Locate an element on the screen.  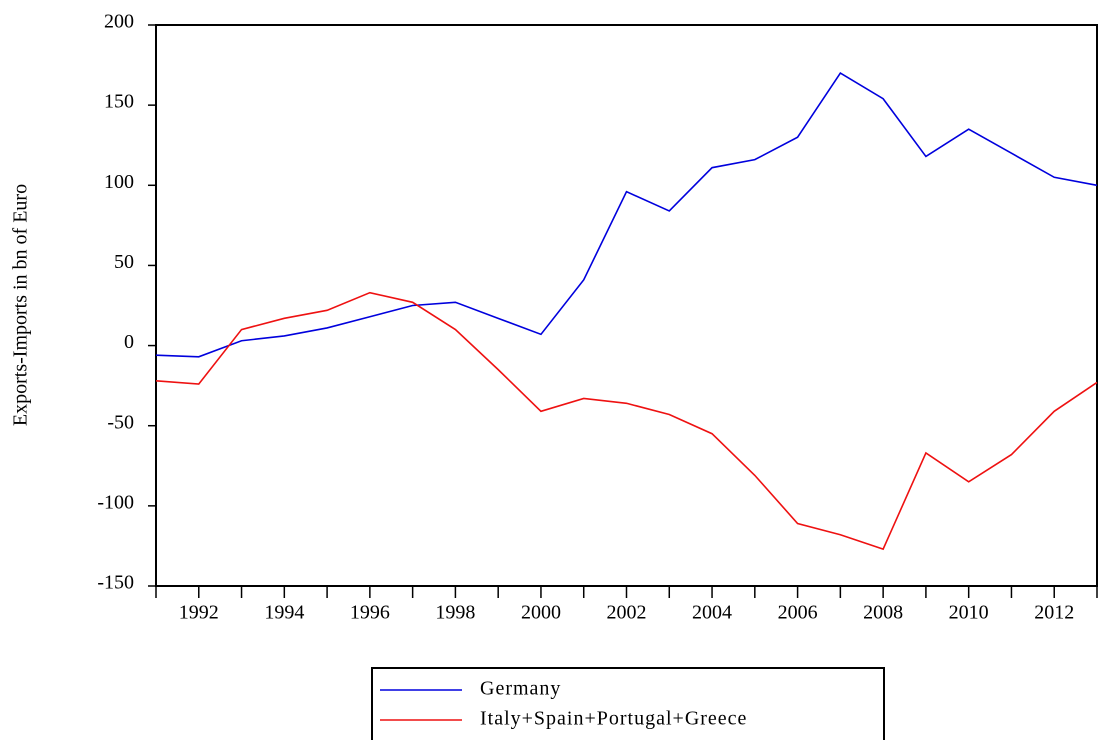
y-tick-label: 50 is located at coordinates (124, 262).